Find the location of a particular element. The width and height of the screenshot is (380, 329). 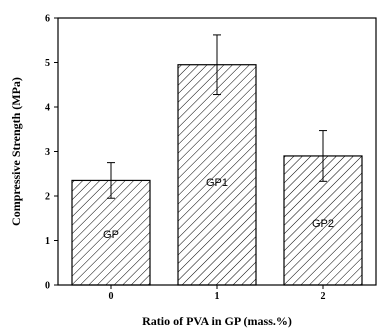

x-tick-label-2: 2 is located at coordinates (323, 296).